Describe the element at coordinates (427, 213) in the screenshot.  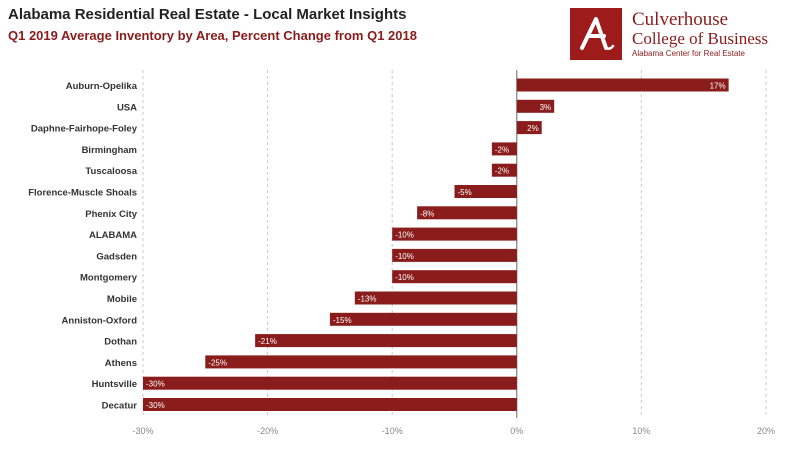
I see `data-label: -8%` at that location.